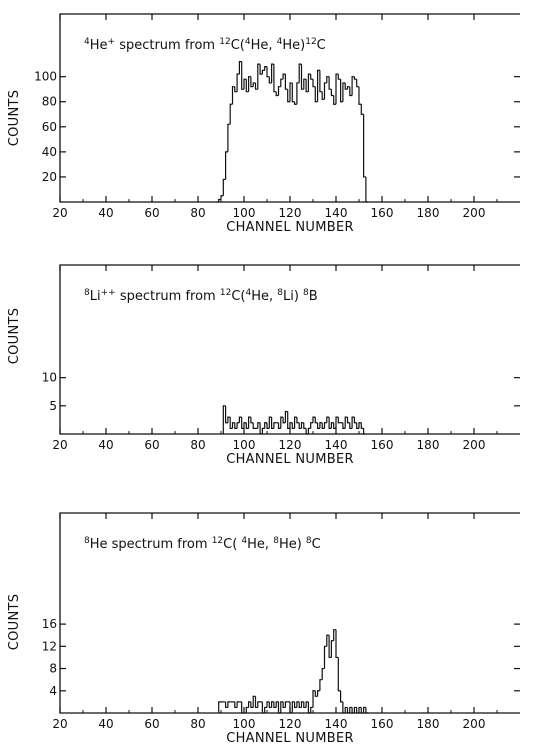 The height and width of the screenshot is (754, 557). I want to click on y-tick-label: 8, so click(53, 669).